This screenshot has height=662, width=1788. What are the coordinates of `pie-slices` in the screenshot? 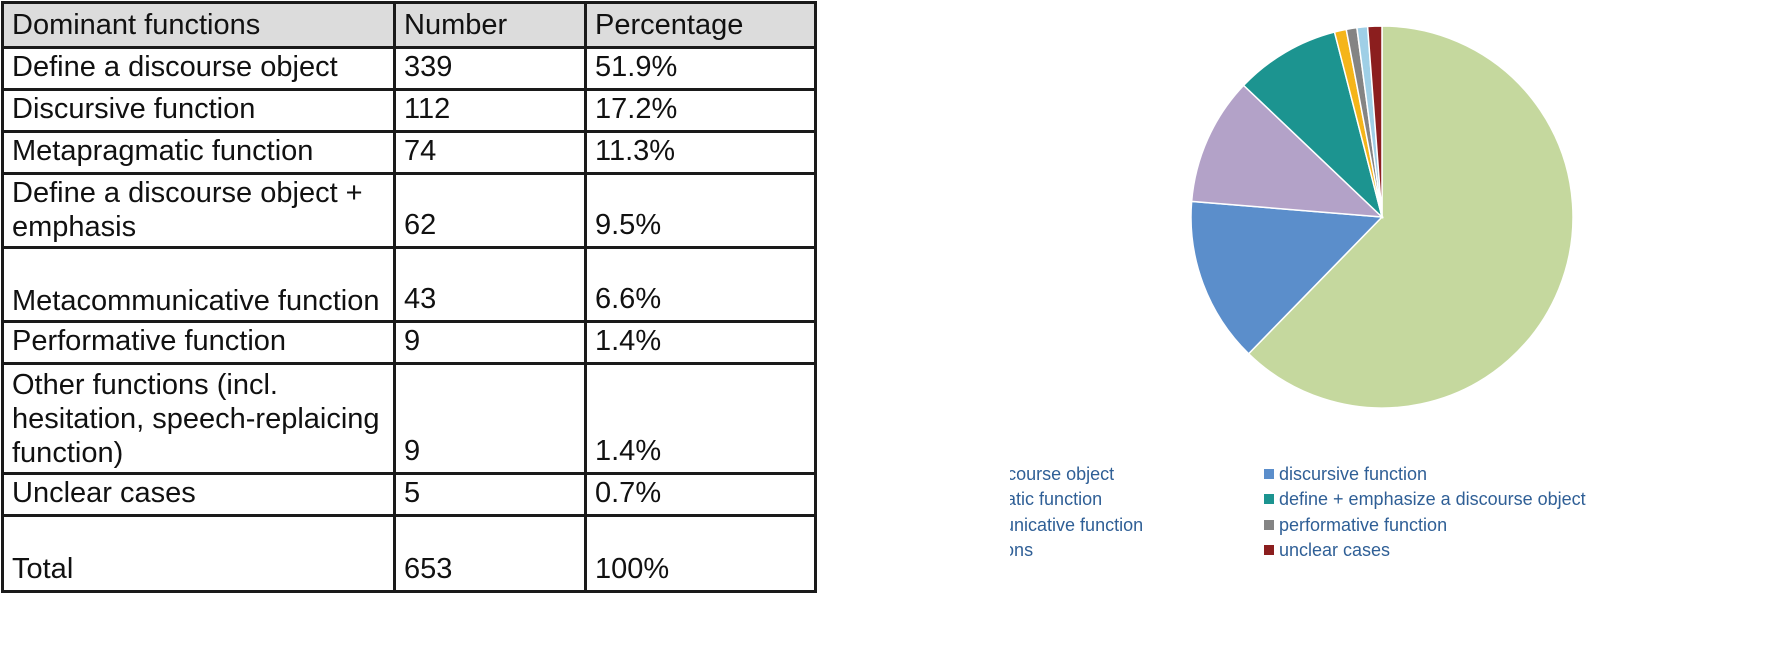 It's located at (1382, 217).